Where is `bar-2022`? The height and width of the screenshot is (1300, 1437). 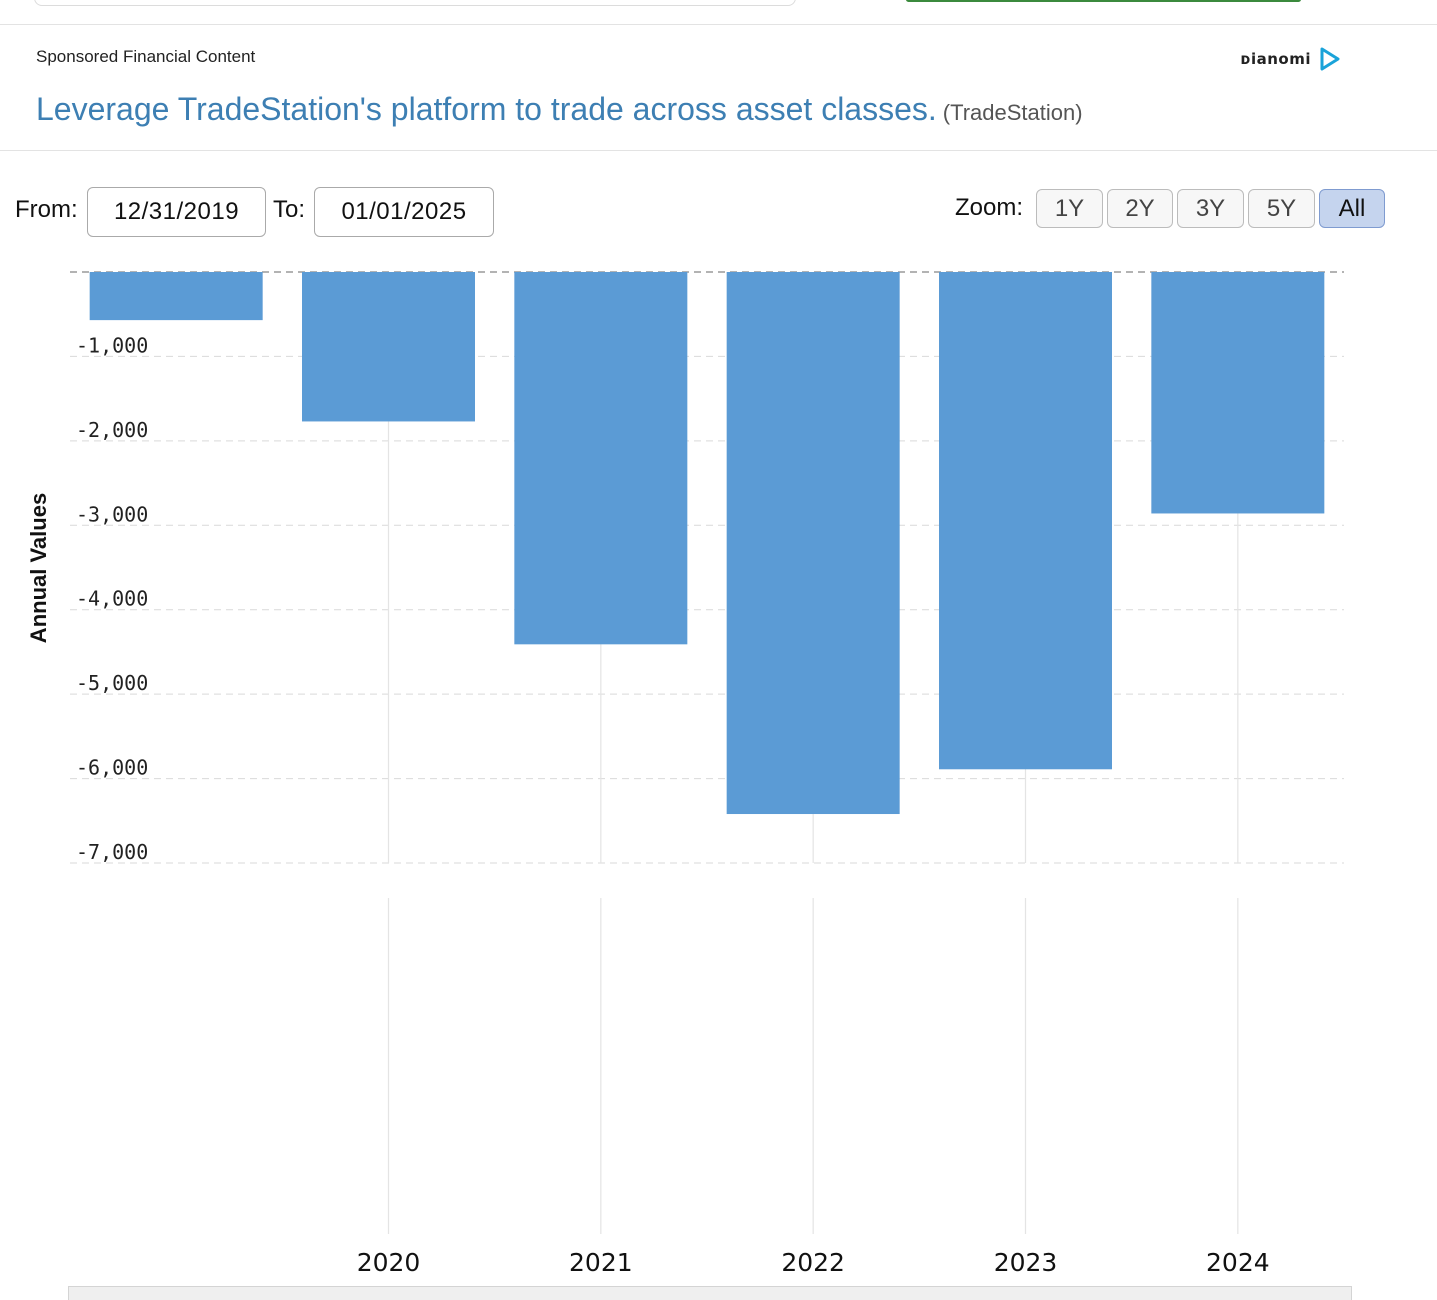 bar-2022 is located at coordinates (813, 543).